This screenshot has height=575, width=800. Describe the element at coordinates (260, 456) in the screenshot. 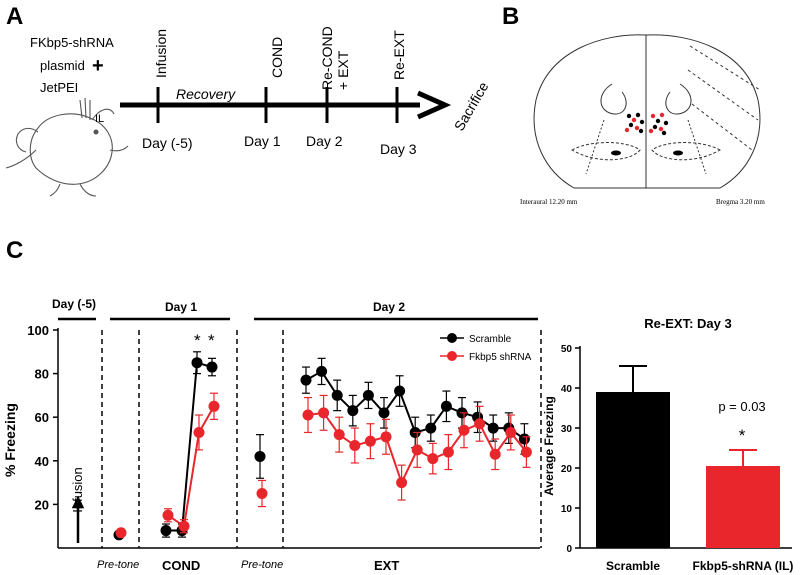

I see `pretone-day2-point` at that location.